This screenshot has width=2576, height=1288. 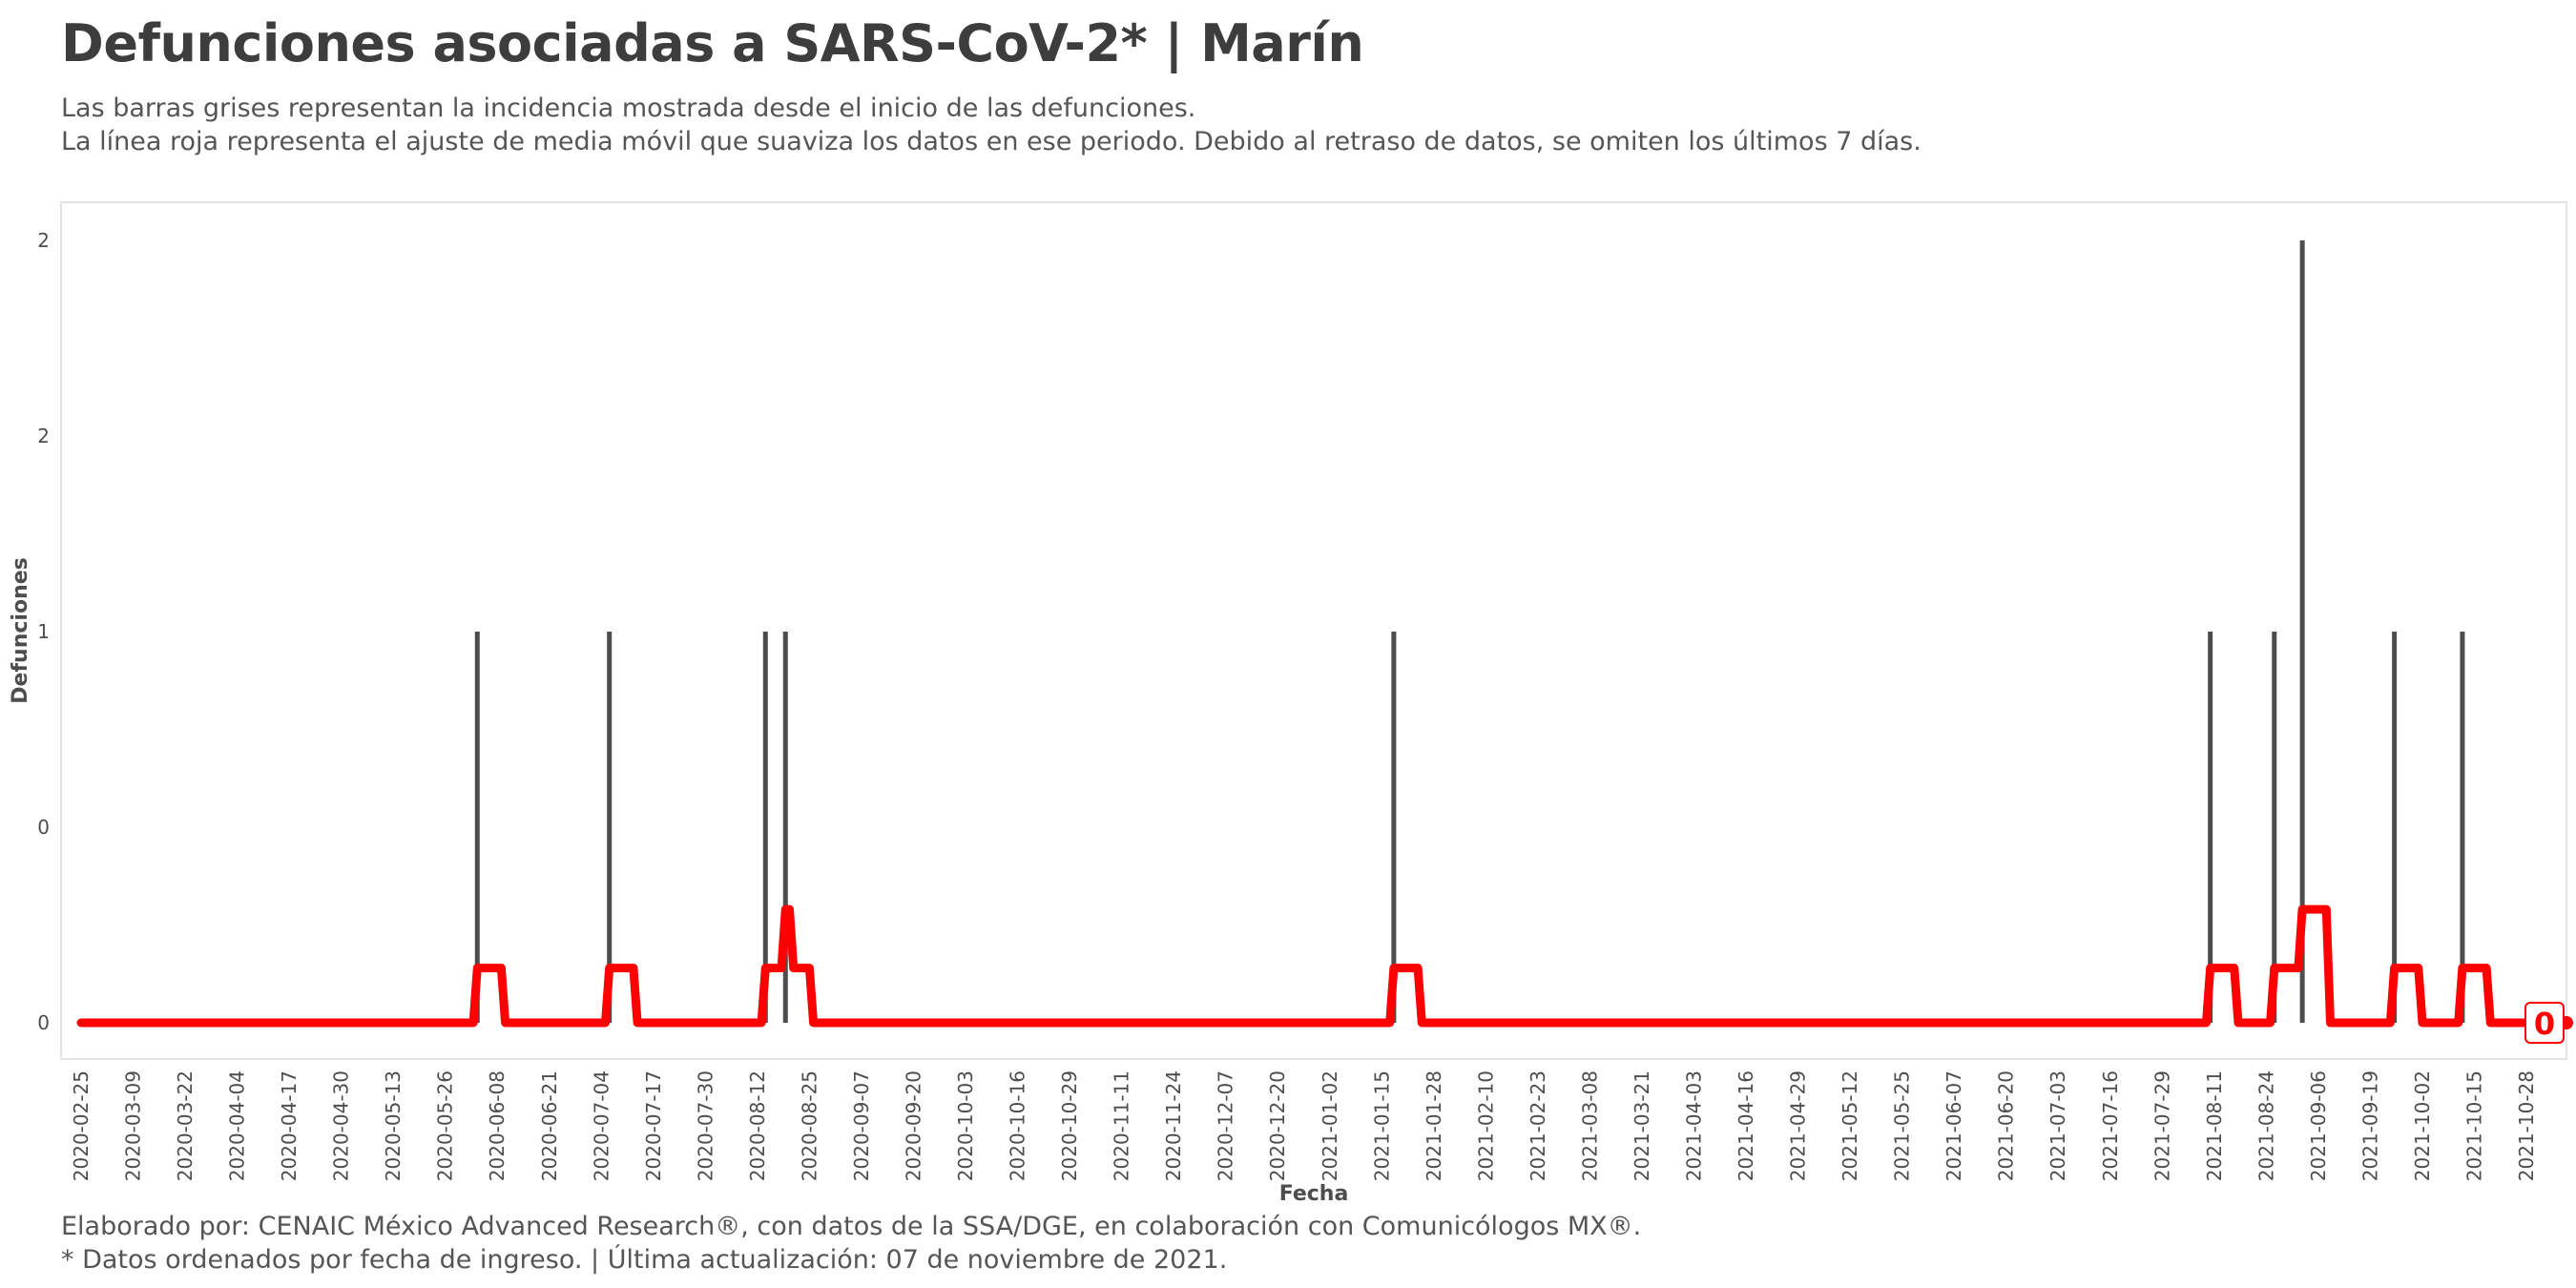 I want to click on x-tick-label: 2020-05-13, so click(x=393, y=1125).